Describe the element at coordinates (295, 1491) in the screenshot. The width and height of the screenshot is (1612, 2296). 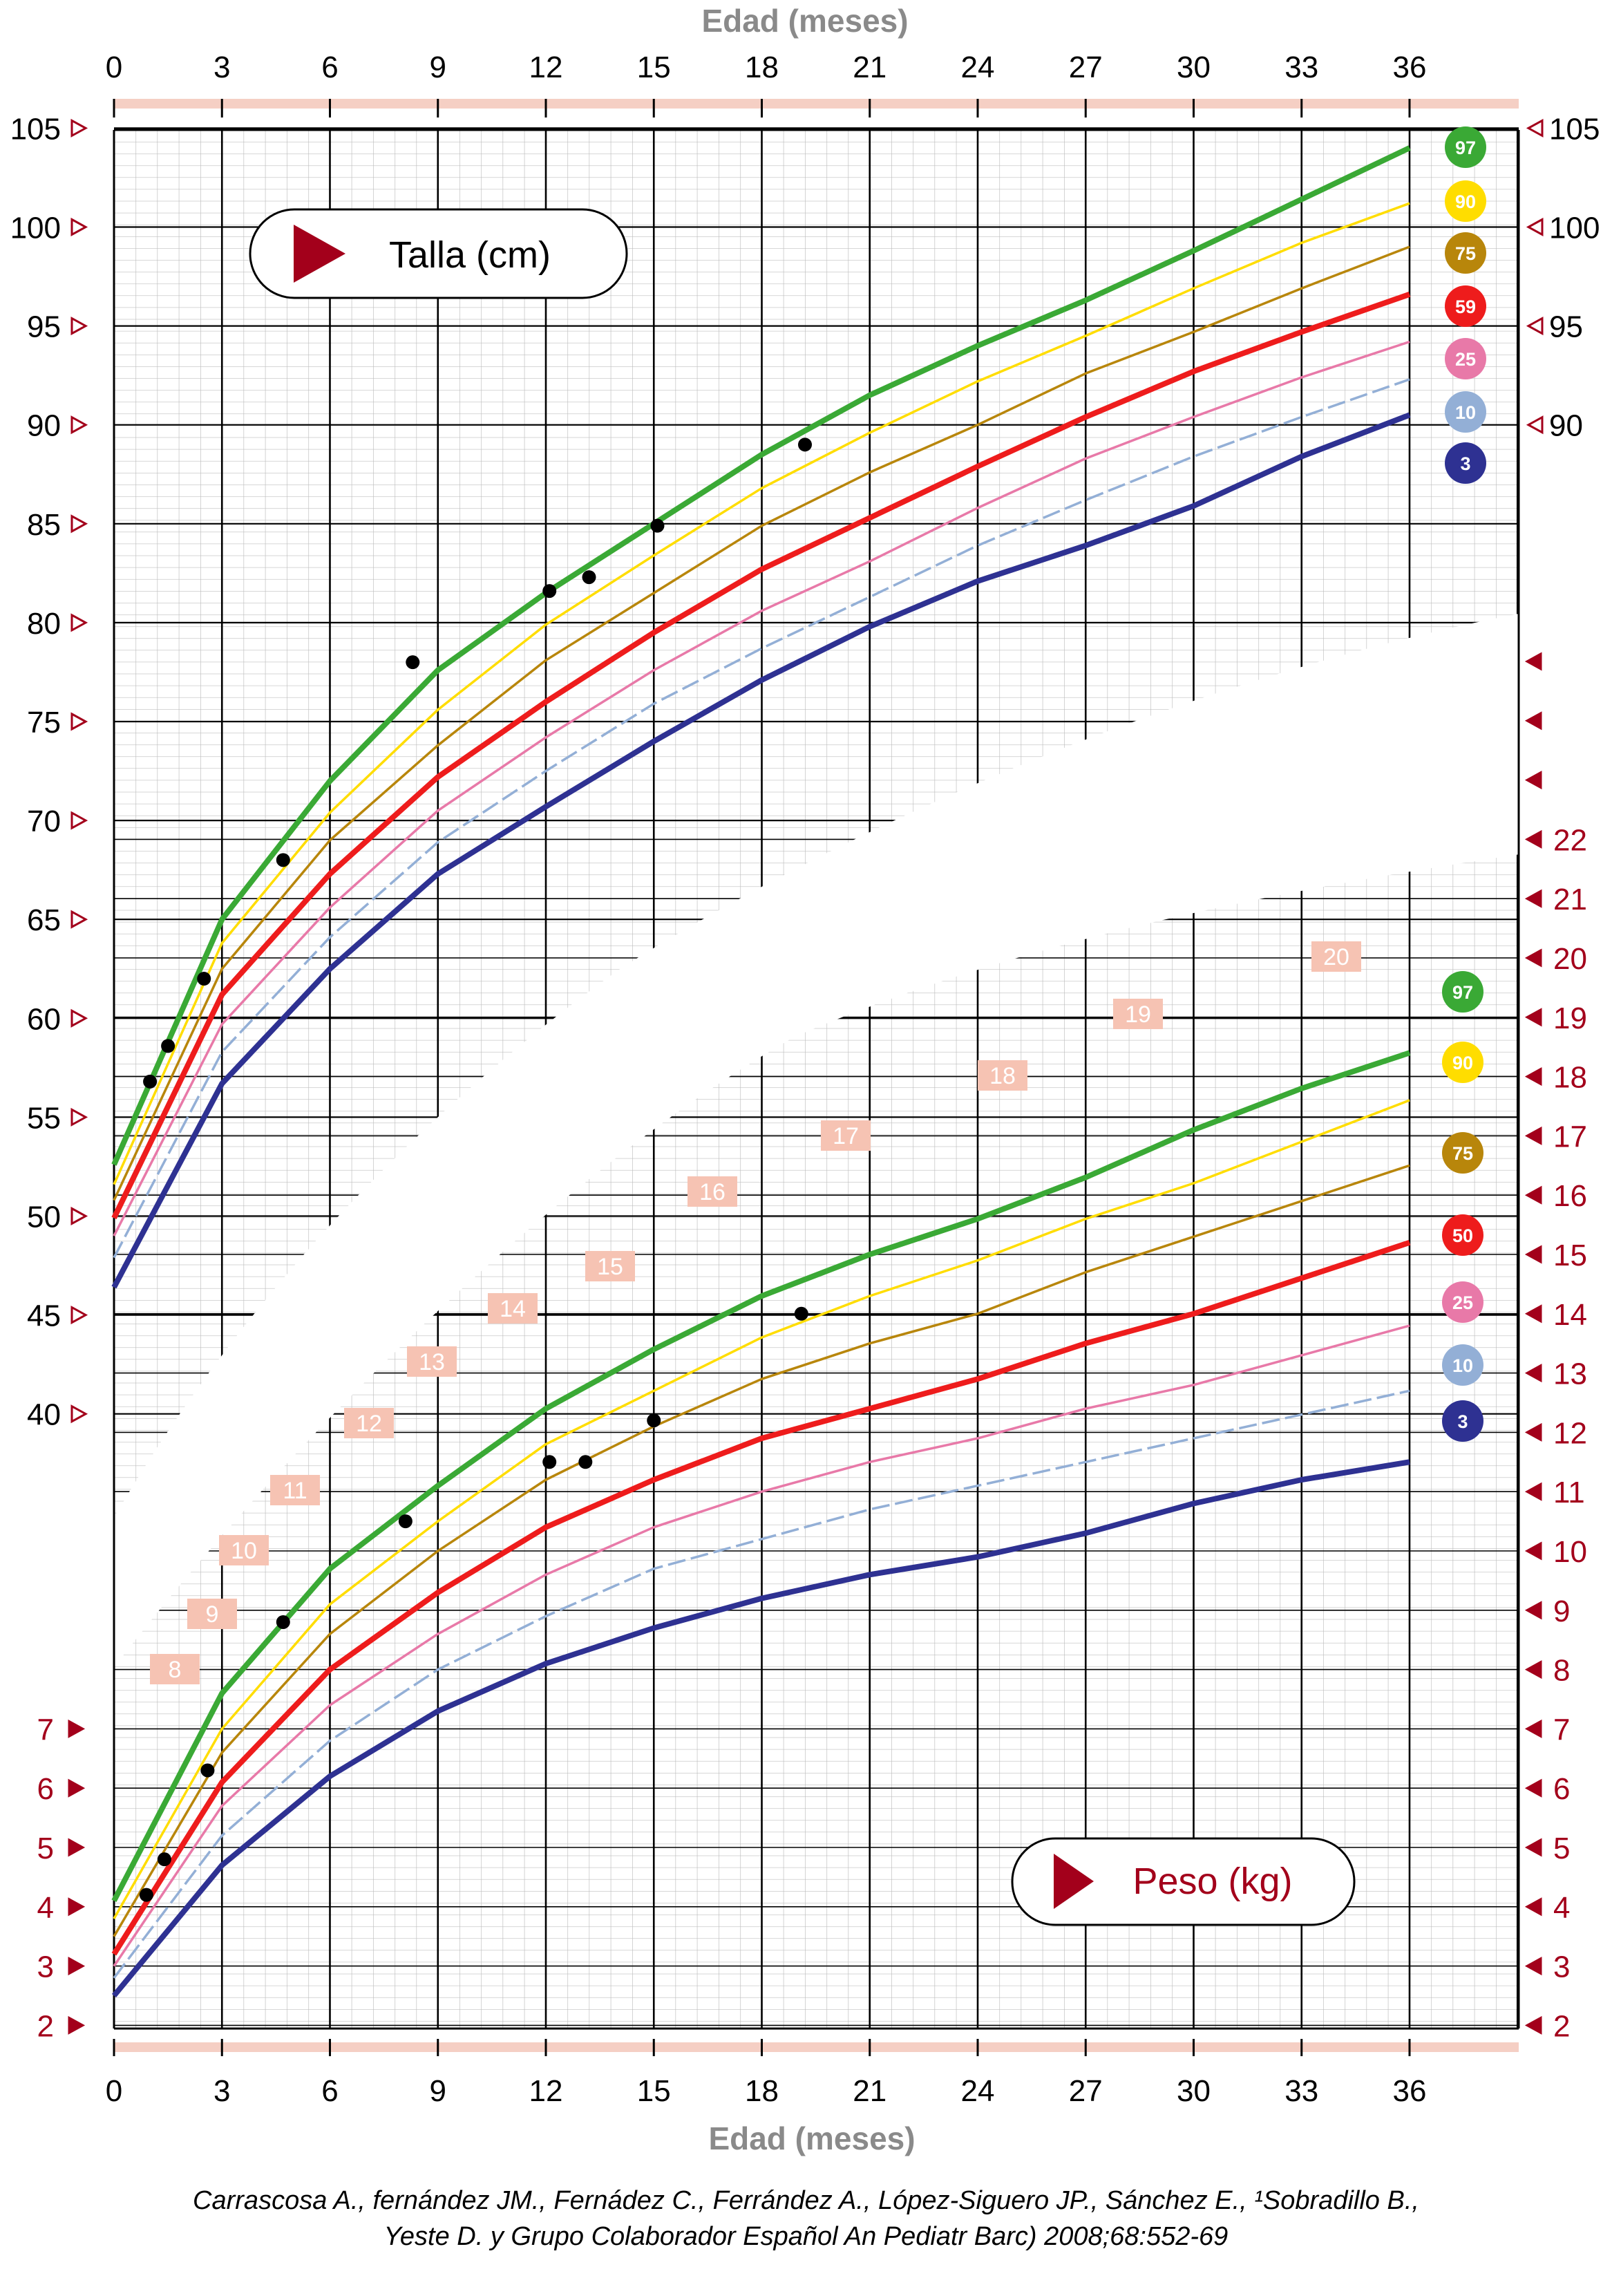
I see `diagonal-weight-label: 11` at that location.